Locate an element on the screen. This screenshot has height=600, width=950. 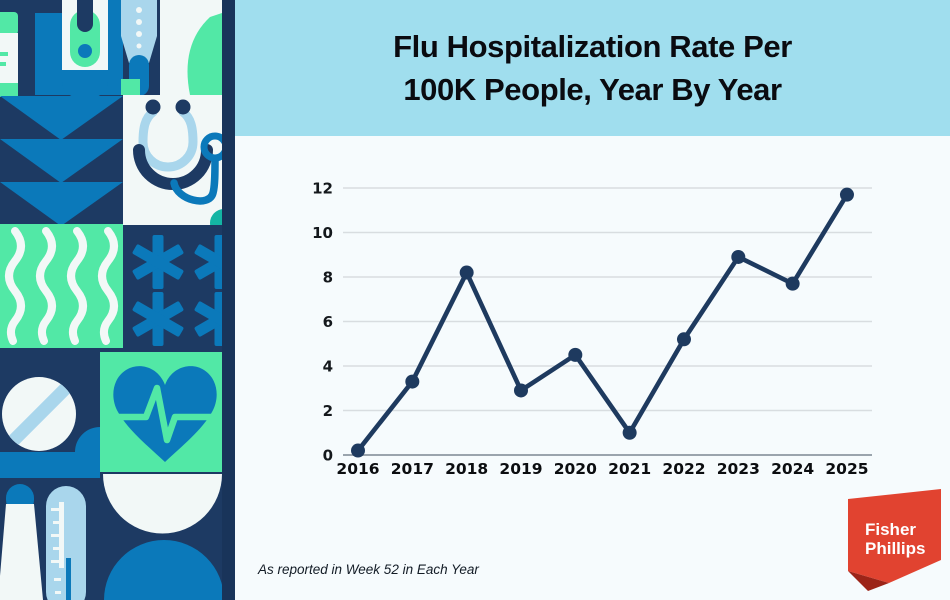
panel-edge-strip is located at coordinates (228, 300).